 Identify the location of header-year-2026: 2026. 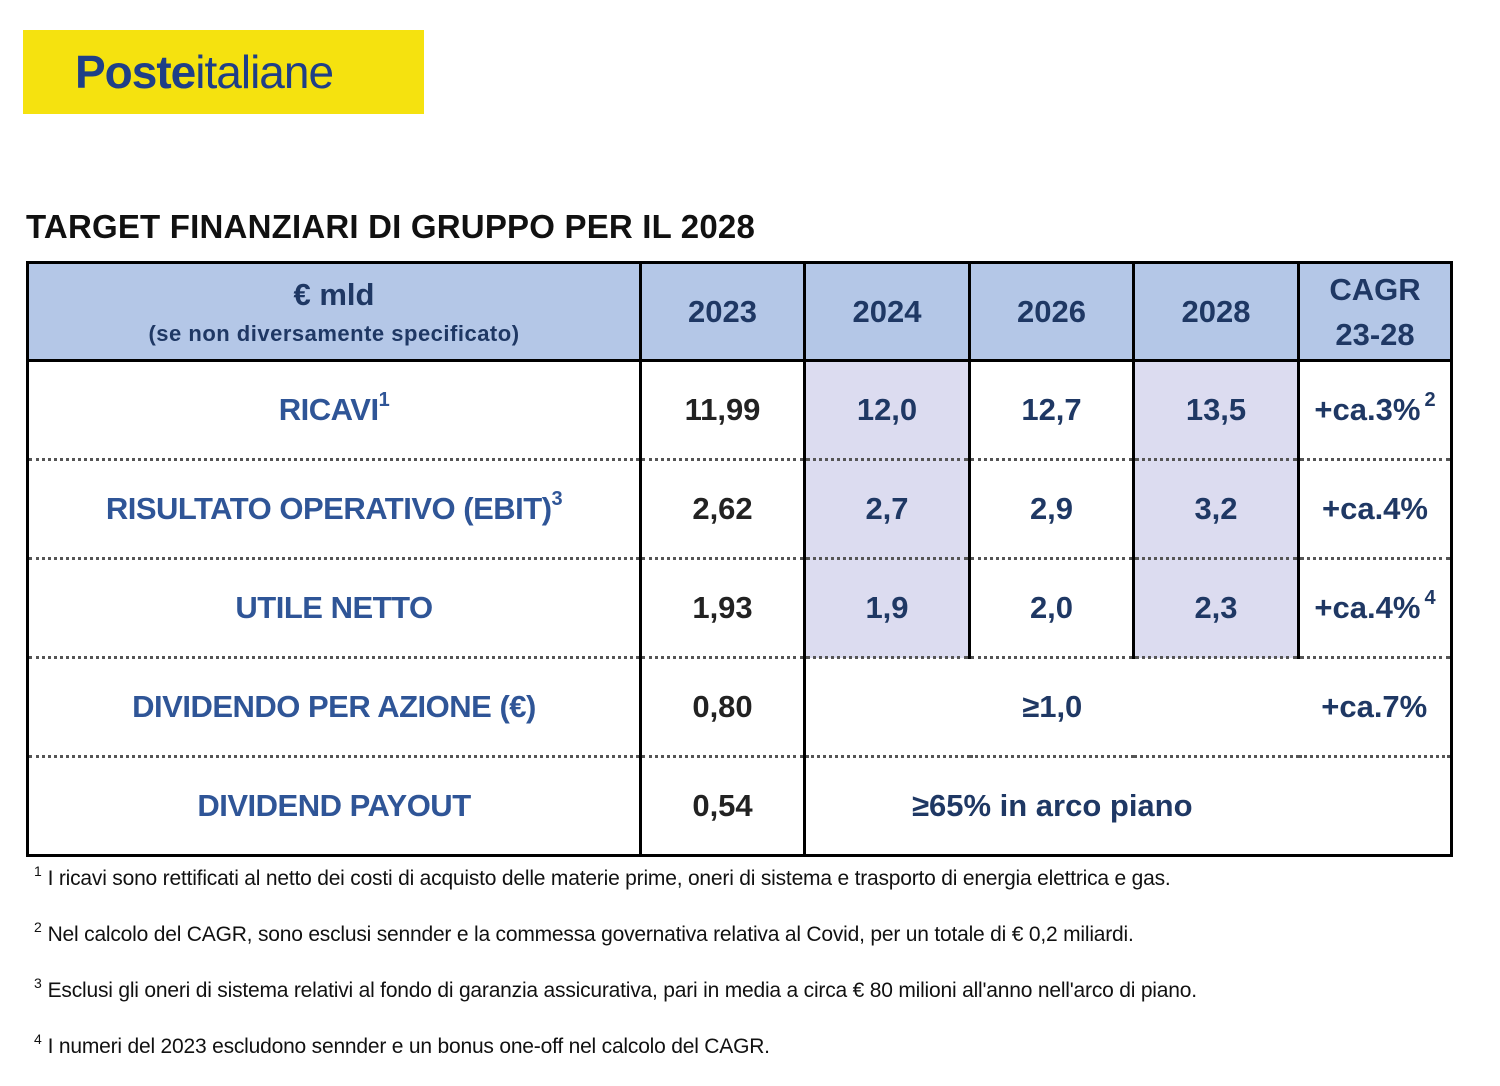
(1051, 311).